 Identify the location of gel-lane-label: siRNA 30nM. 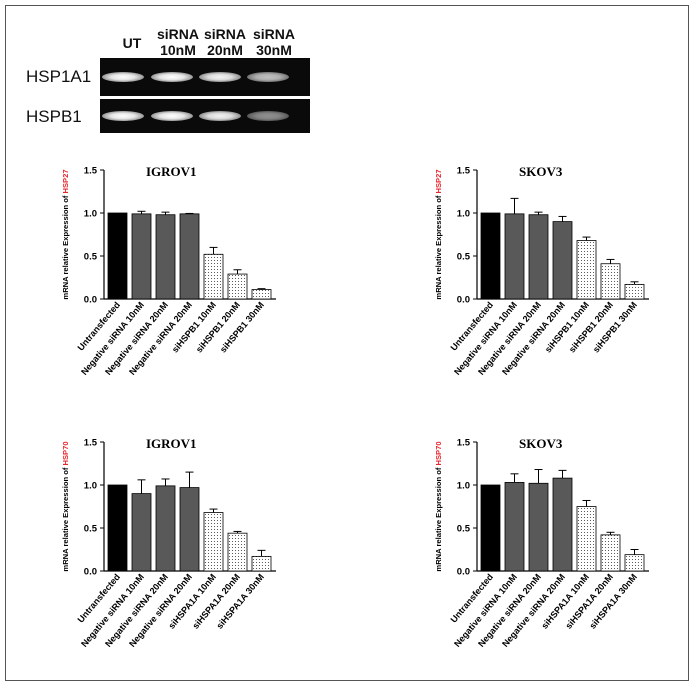
(273, 42).